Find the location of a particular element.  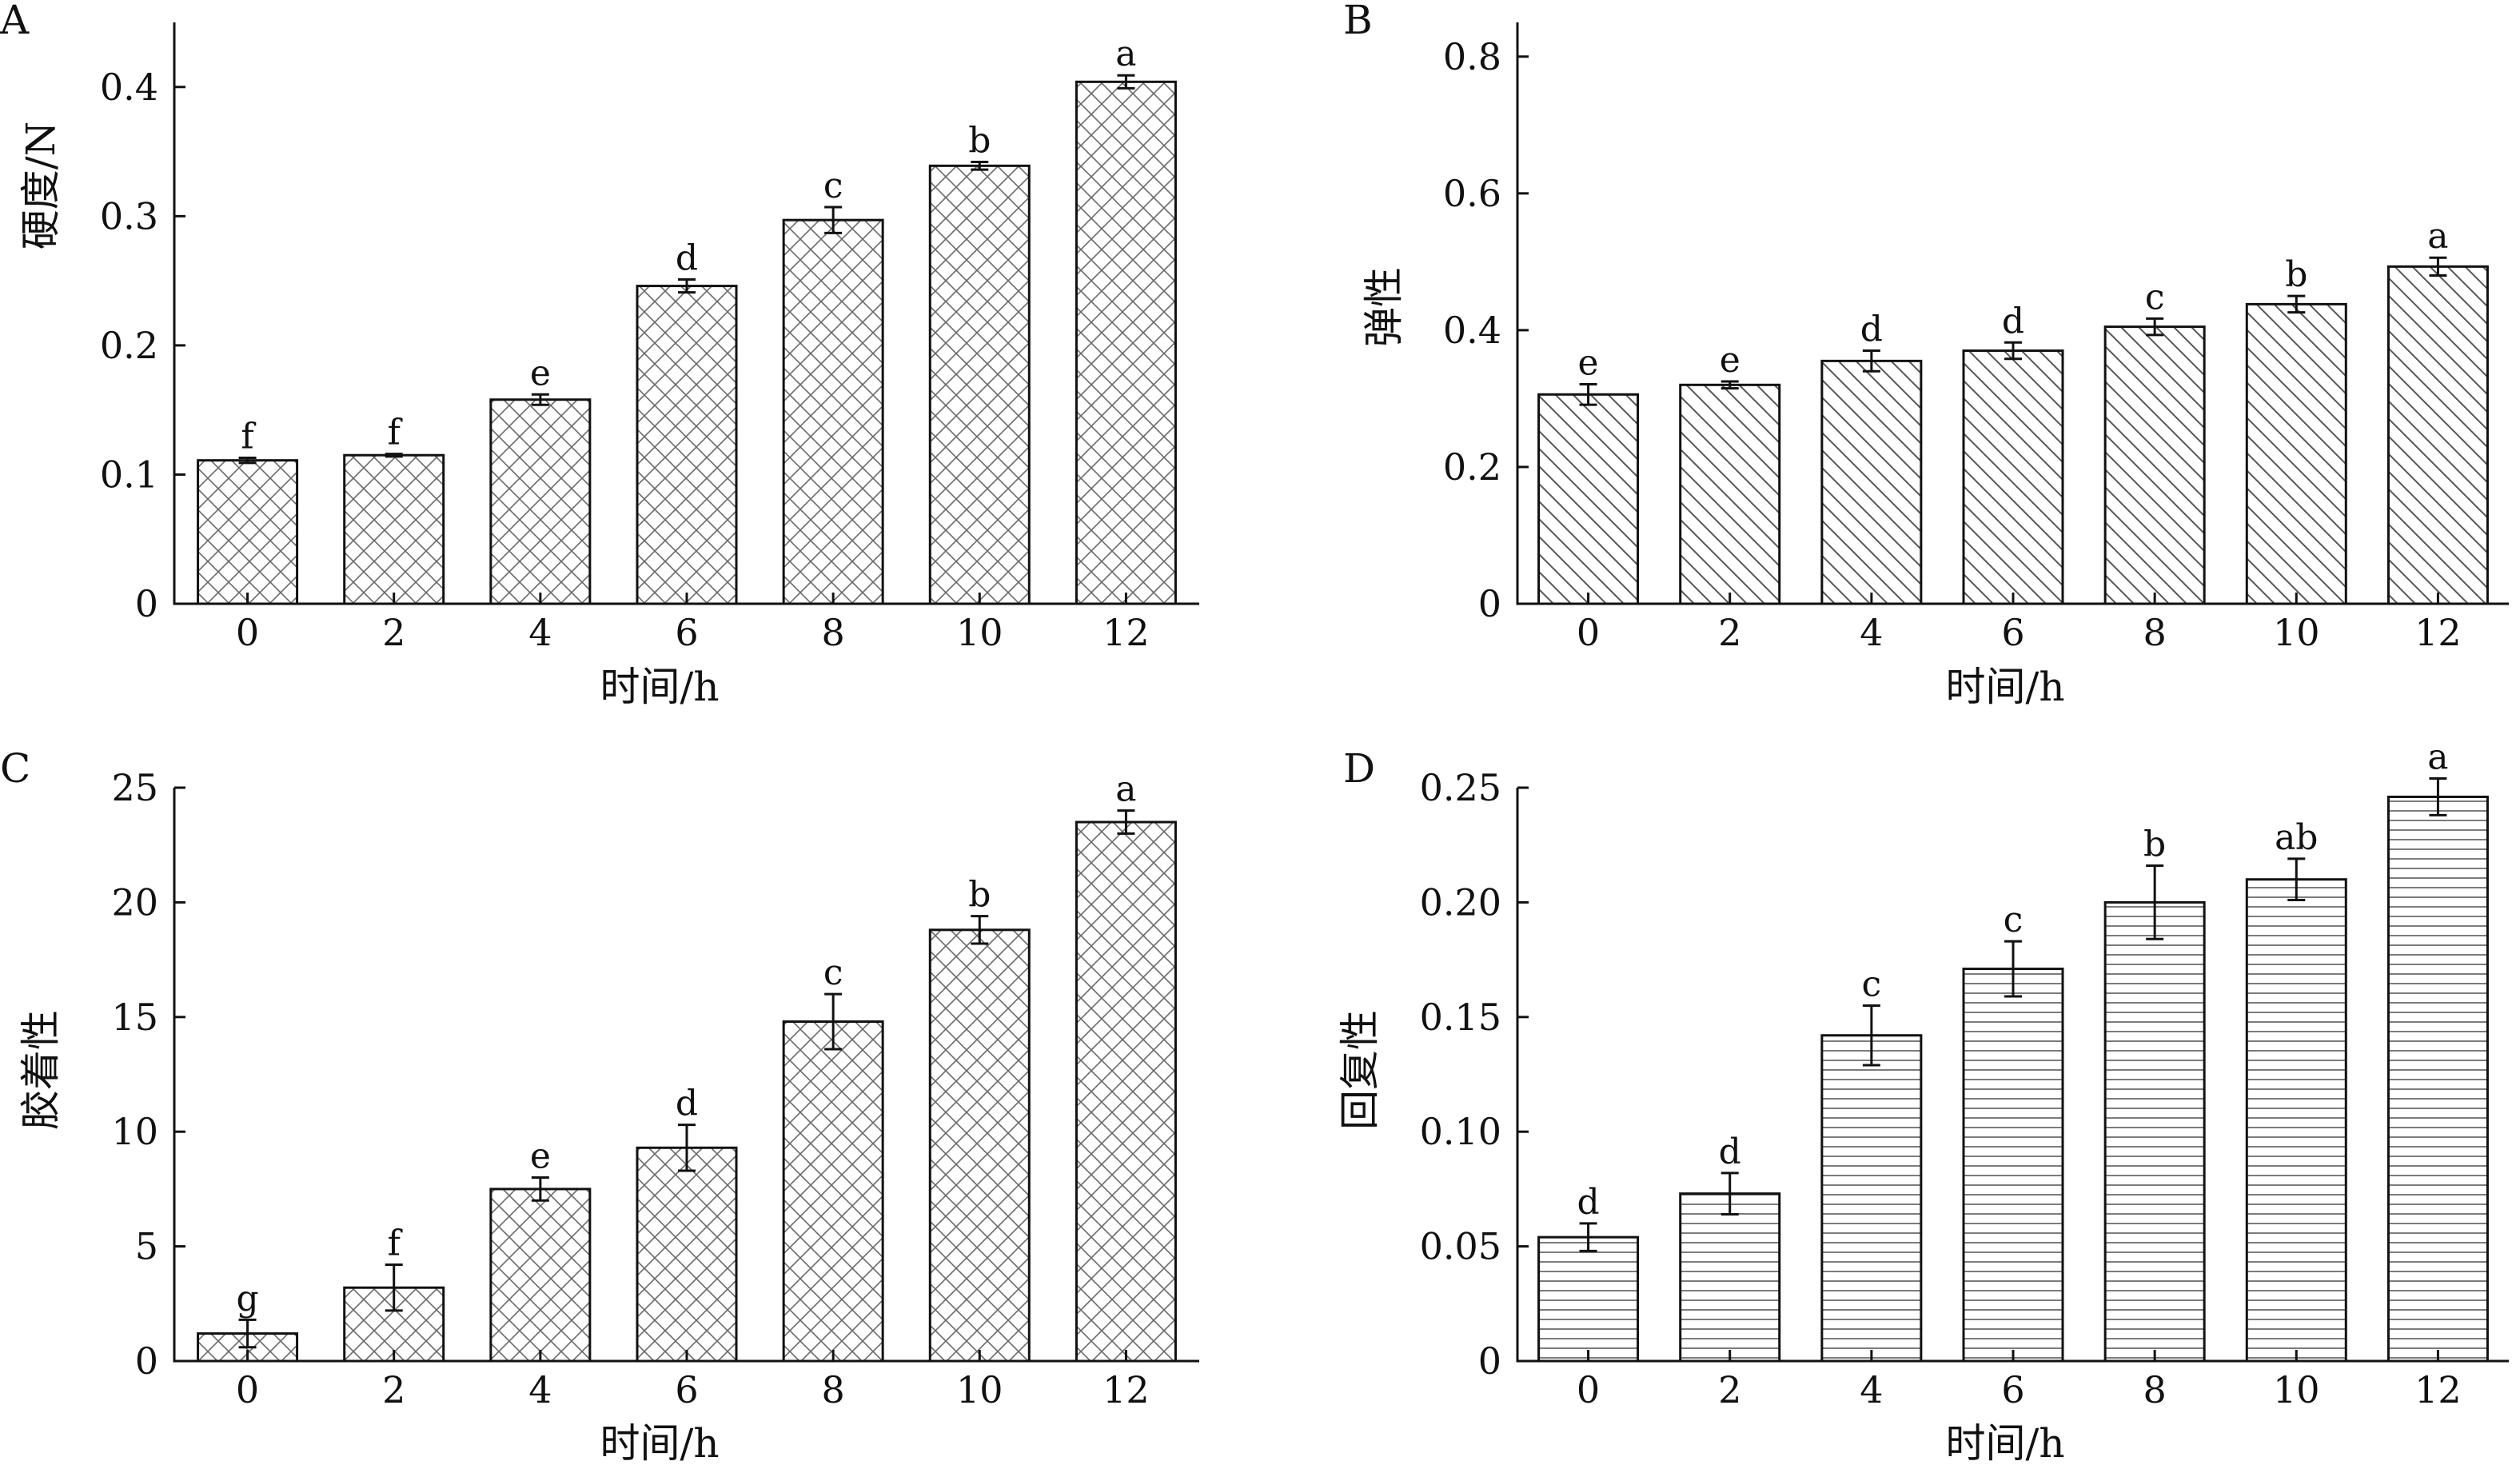

y-tick-label: 0.10 is located at coordinates (1460, 1131).